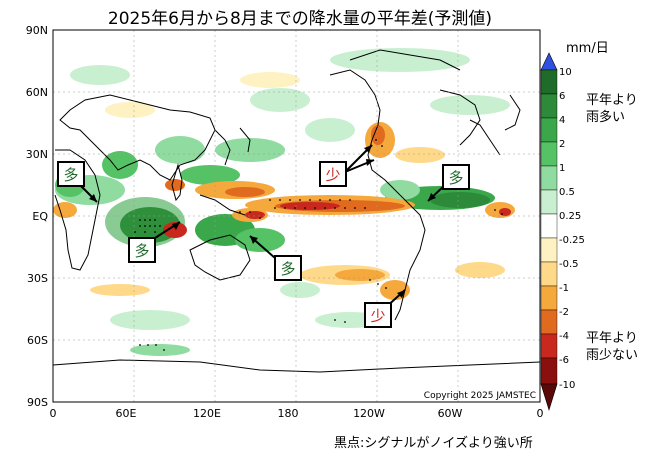 Image resolution: width=650 pixels, height=456 pixels. I want to click on annotation-wet-africa: 多, so click(77, 182).